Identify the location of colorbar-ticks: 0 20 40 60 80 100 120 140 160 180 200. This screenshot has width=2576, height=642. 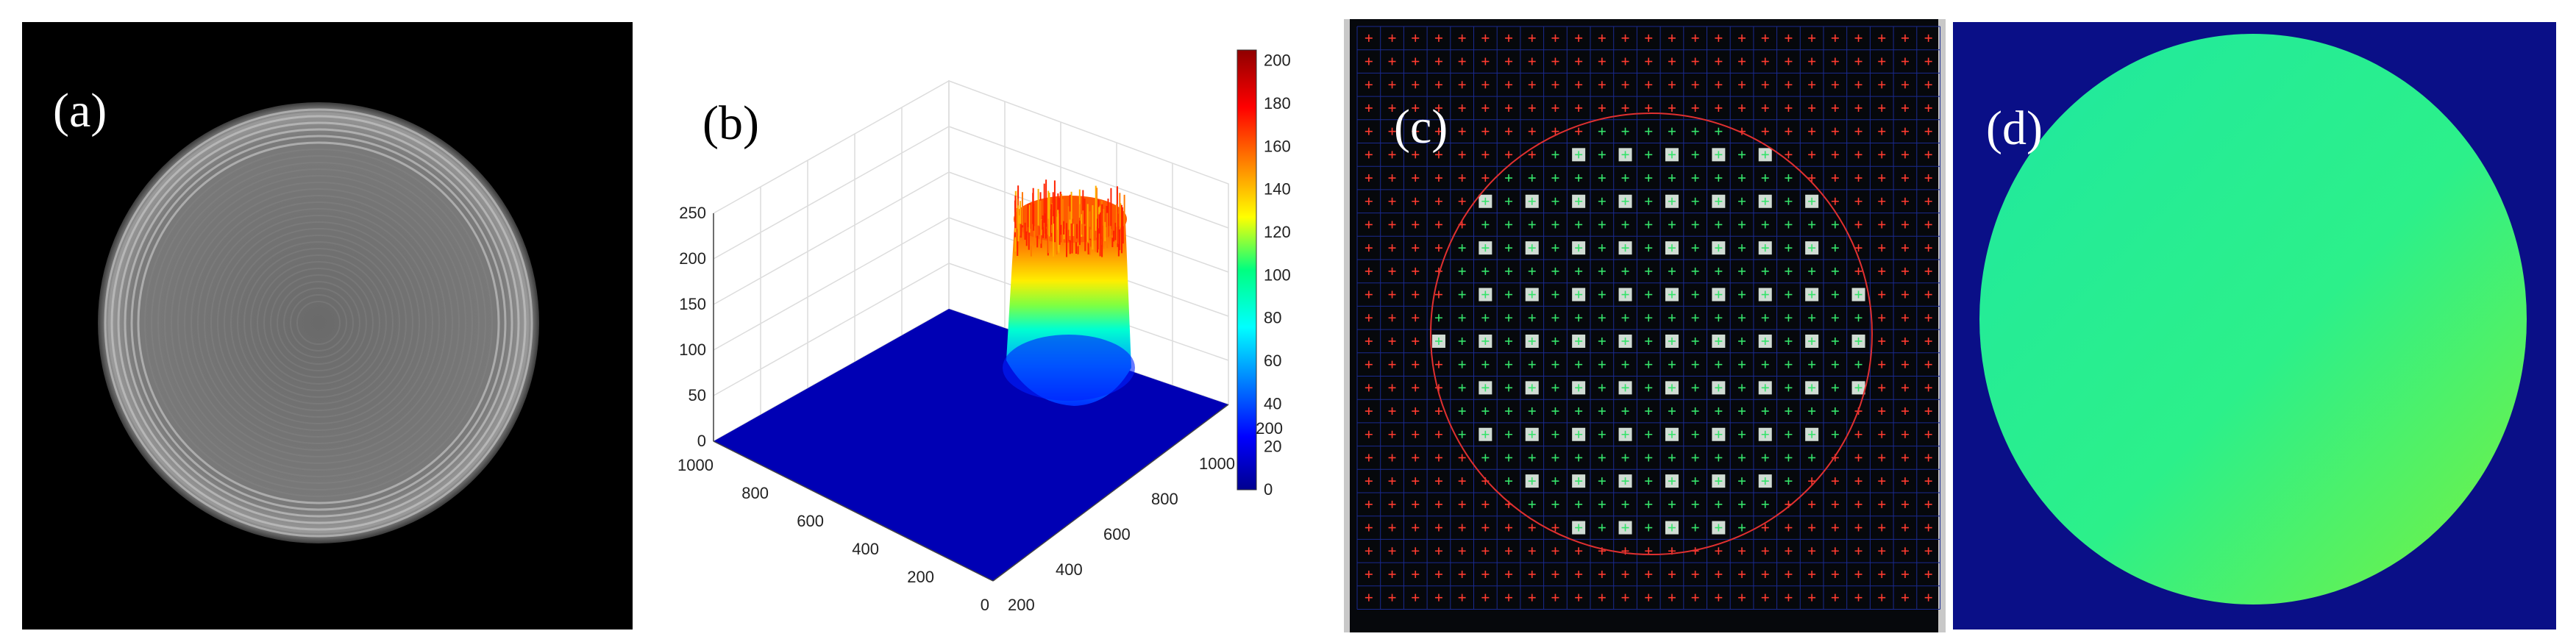
(1277, 275).